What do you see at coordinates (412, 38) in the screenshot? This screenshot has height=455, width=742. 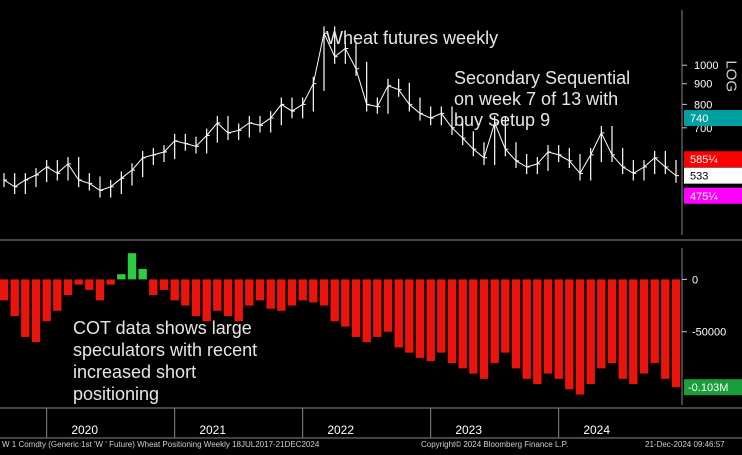 I see `chart-title: Wheat futures weekly` at bounding box center [412, 38].